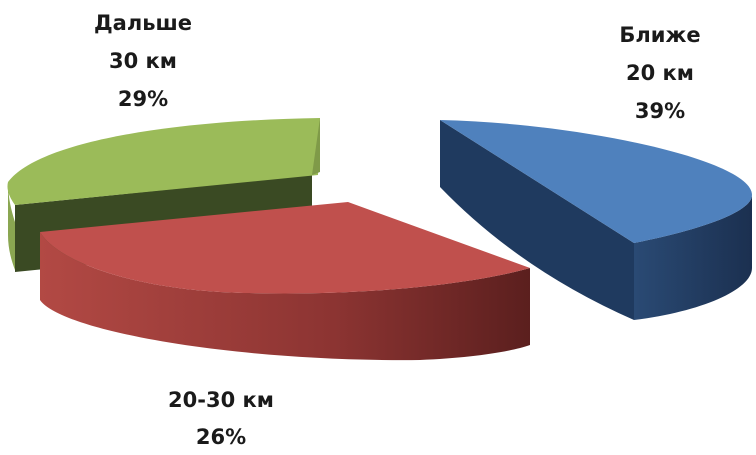  What do you see at coordinates (11, 225) in the screenshot?
I see `pie-slice-dalshe-rim` at bounding box center [11, 225].